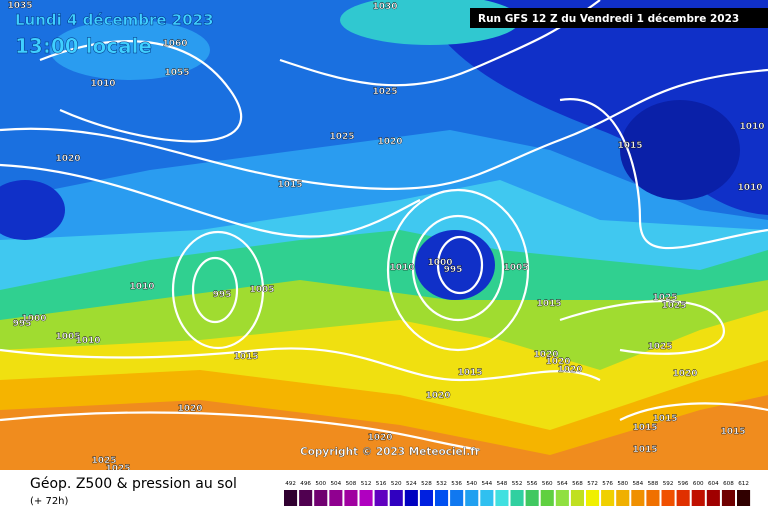  What do you see at coordinates (619, 18) in the screenshot?
I see `run-box` at bounding box center [619, 18].